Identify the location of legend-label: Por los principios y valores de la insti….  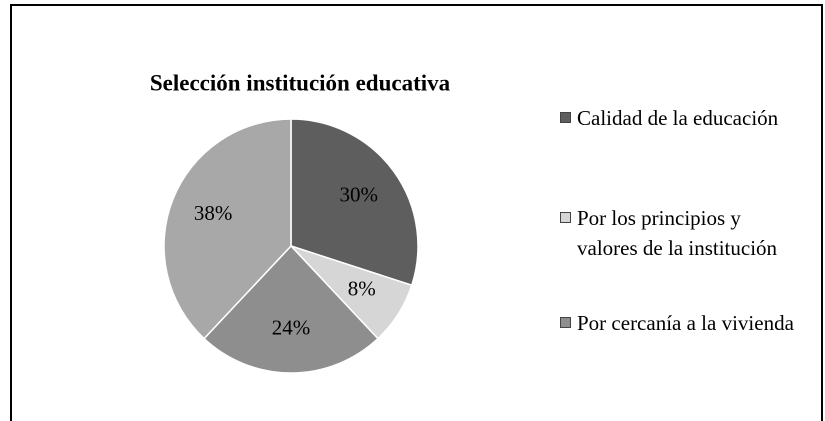
(677, 233).